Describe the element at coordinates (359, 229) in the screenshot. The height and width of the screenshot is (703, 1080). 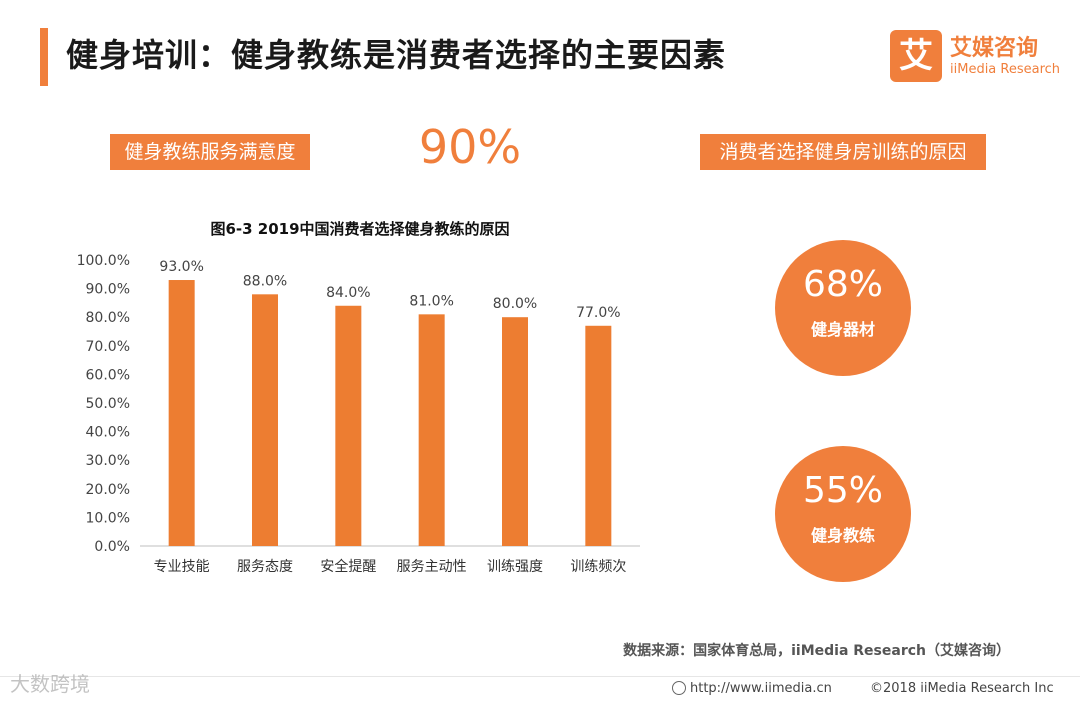
I see `chart-title: 图6-3 2019中国消费者选择健身教练的原因` at that location.